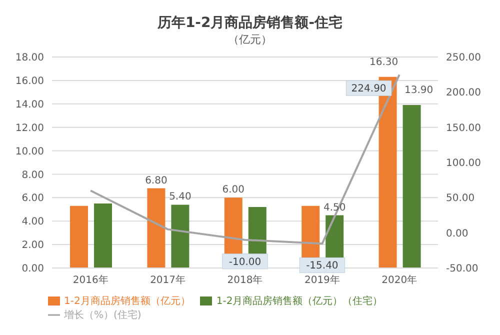  I want to click on y2-tick-label: 250.00, so click(463, 58).